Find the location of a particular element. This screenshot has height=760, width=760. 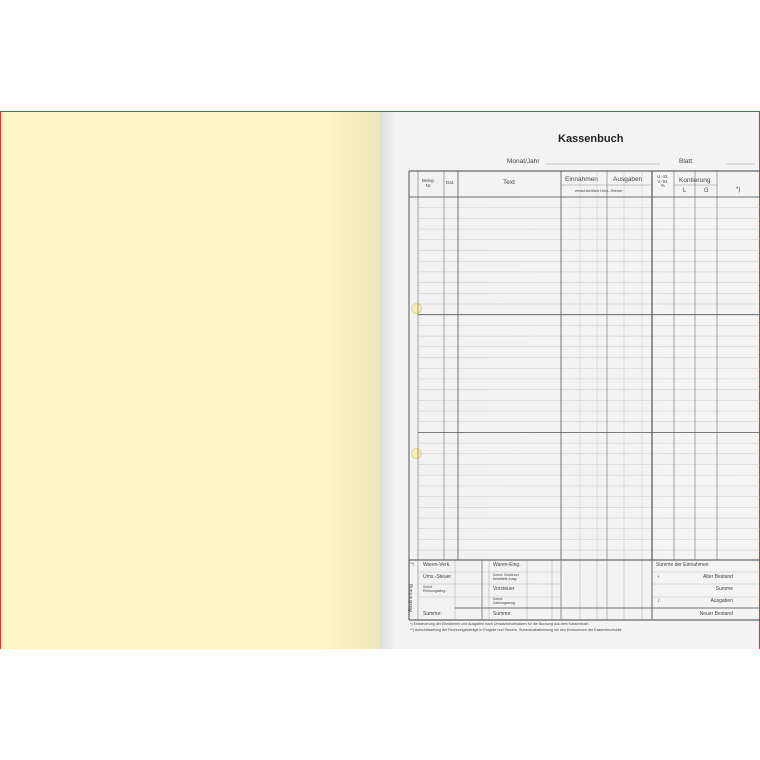

header-account: Kontierung is located at coordinates (695, 180).